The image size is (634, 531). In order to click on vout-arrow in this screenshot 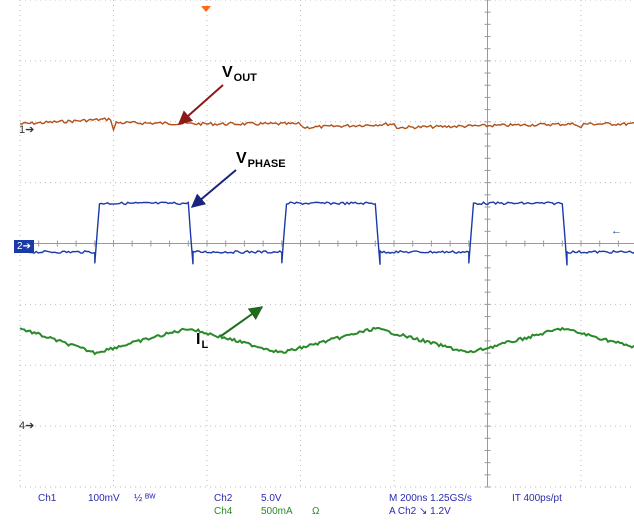, I will do `click(200, 104)`.